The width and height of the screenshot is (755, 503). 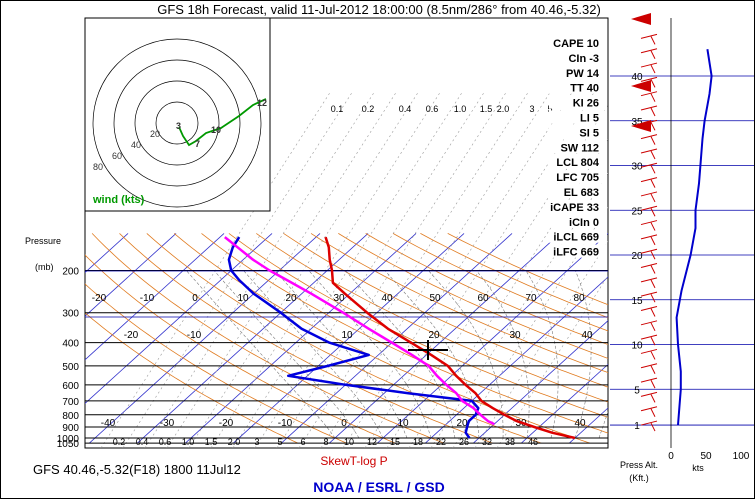 What do you see at coordinates (349, 442) in the screenshot?
I see `mixing-ratio-label-bottom: 10` at bounding box center [349, 442].